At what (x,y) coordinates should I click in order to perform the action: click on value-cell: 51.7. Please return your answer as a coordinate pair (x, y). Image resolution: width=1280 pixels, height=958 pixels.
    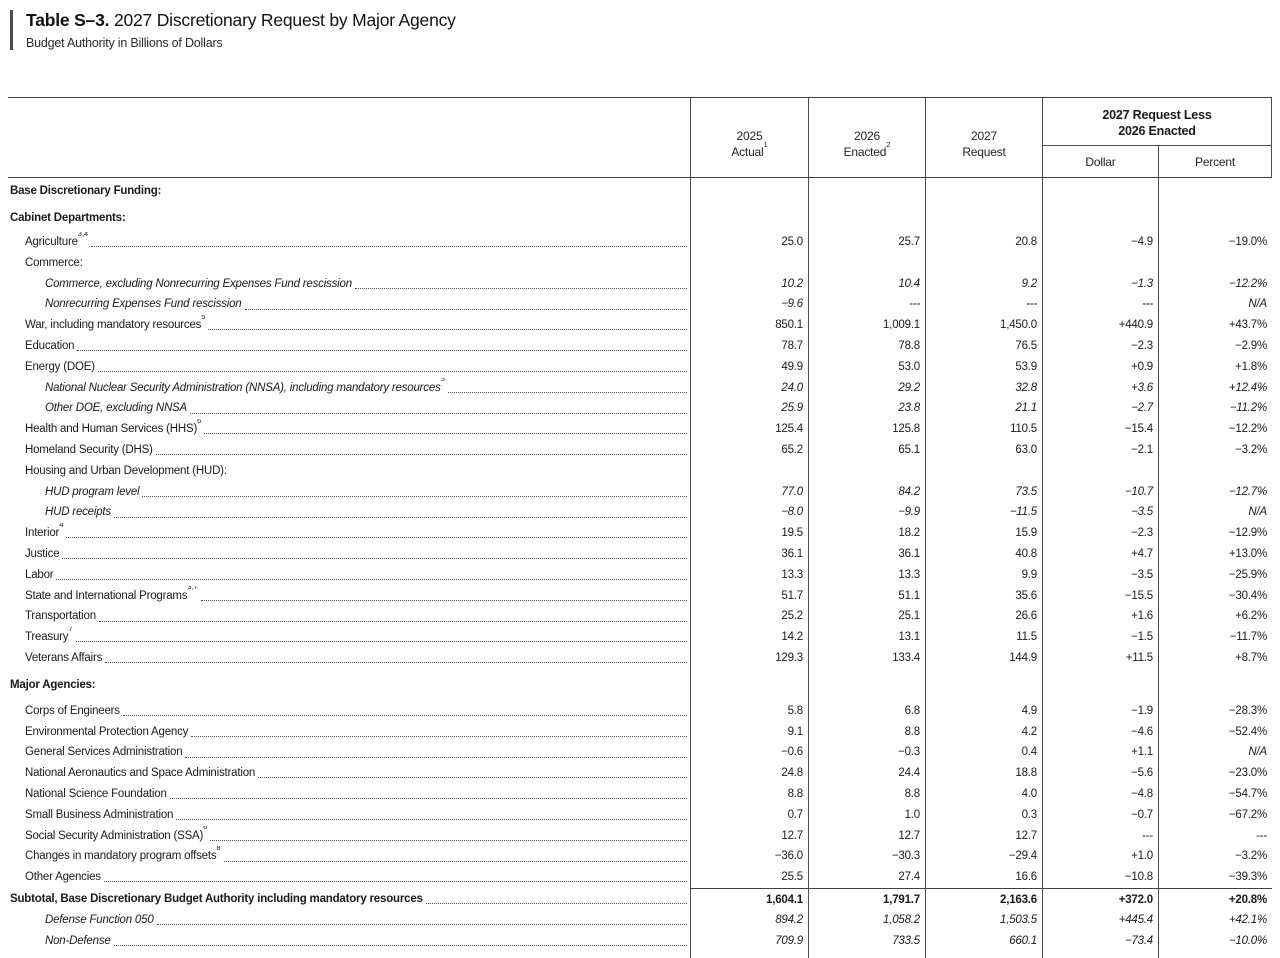
    Looking at the image, I should click on (749, 596).